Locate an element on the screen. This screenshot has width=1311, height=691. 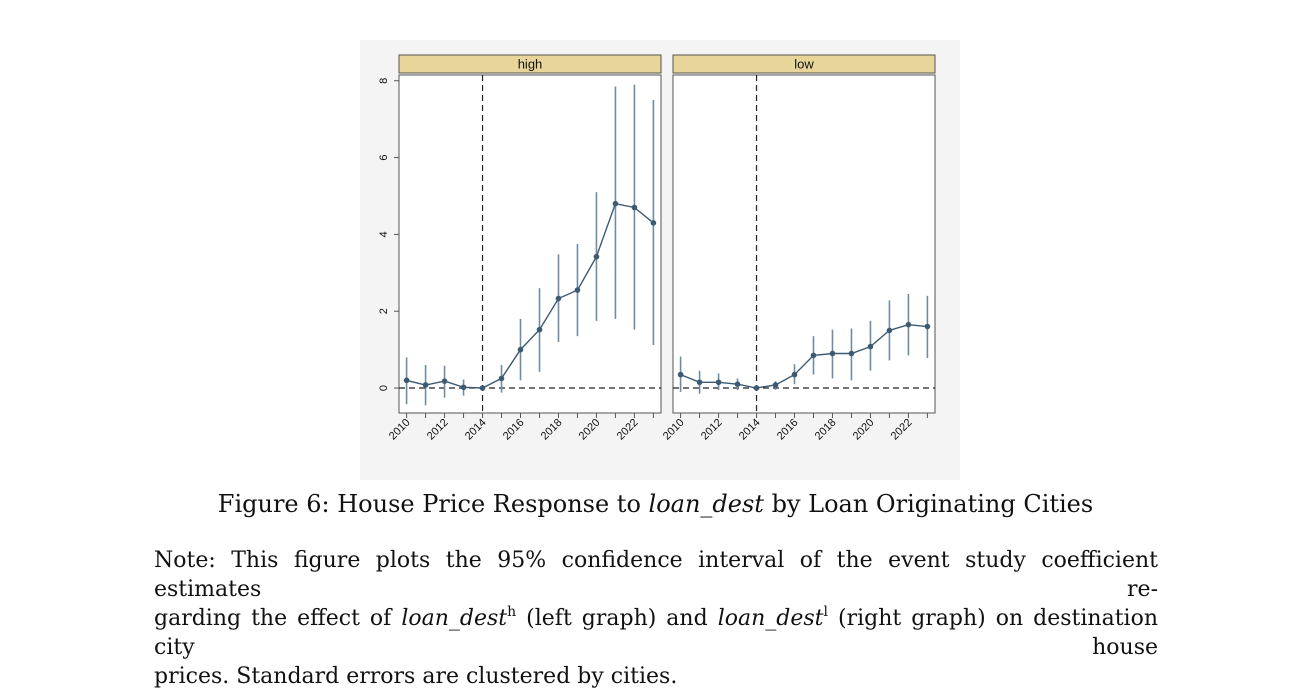
y-tick-label: 0 is located at coordinates (384, 388).